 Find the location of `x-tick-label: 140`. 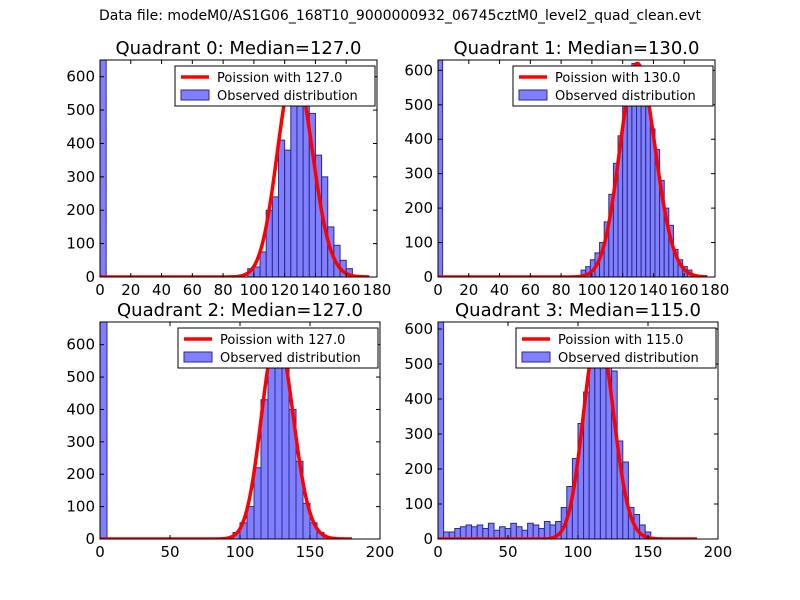

x-tick-label: 140 is located at coordinates (315, 290).